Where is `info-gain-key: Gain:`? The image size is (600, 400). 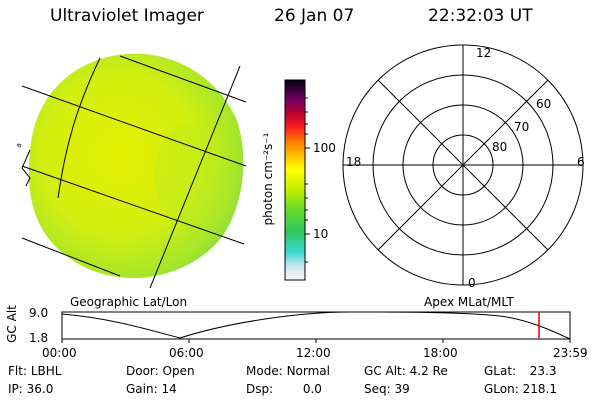 info-gain-key: Gain: is located at coordinates (142, 389).